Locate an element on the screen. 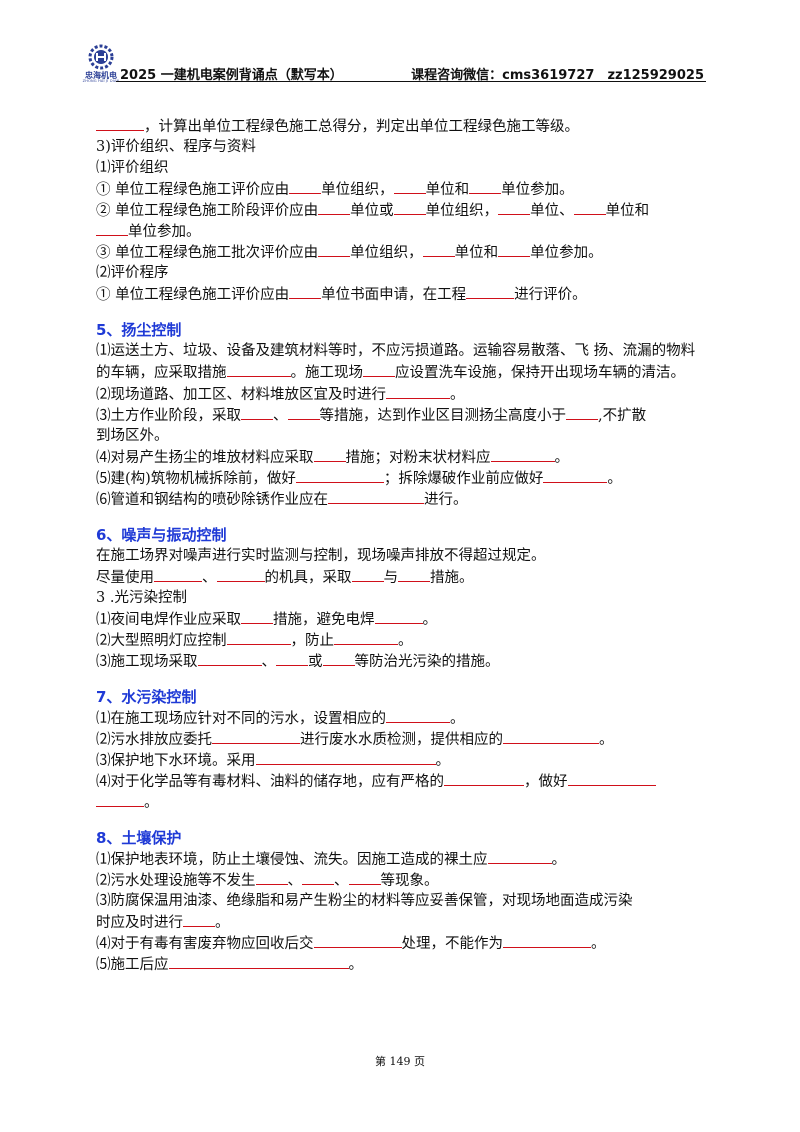 Image resolution: width=800 pixels, height=1132 pixels. text-line: ① 单位工程绿色施工评价应由 单位组织， 单位和 单位参加。 is located at coordinates (402, 189).